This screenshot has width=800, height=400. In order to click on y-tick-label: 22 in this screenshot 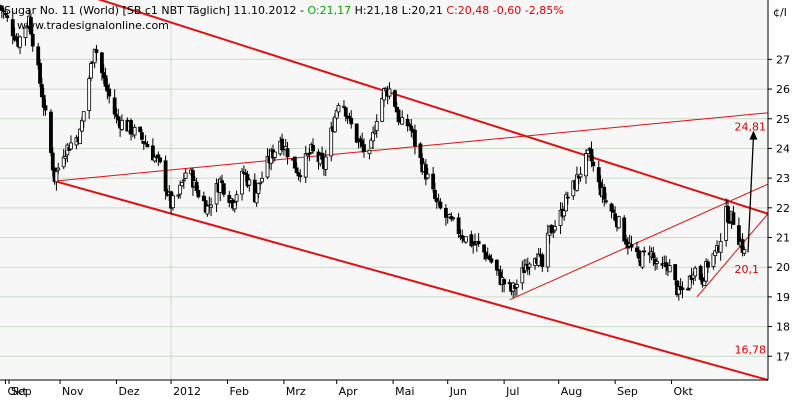, I will do `click(783, 208)`.